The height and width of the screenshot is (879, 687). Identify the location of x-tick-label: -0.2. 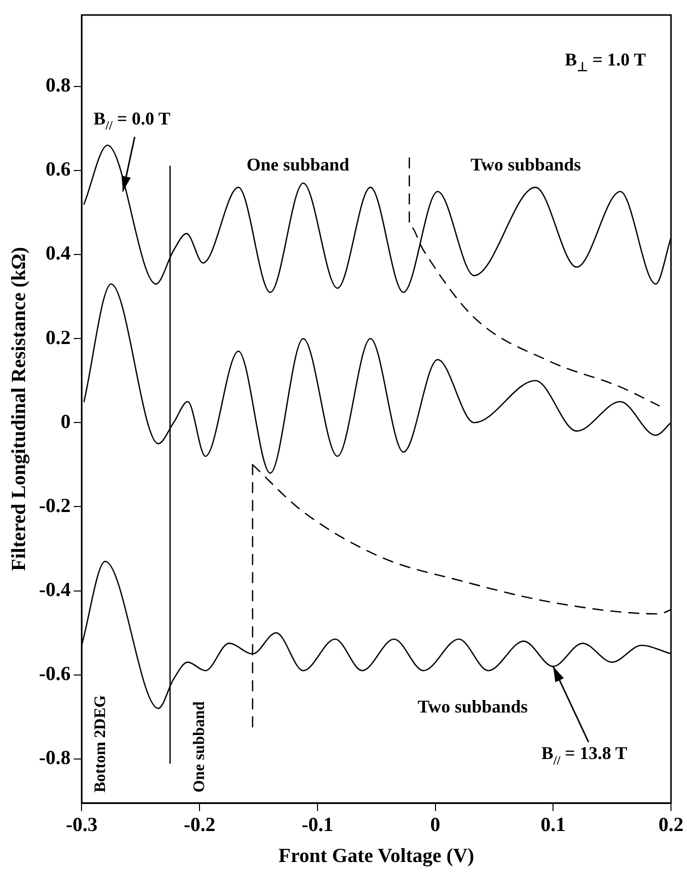
(200, 825).